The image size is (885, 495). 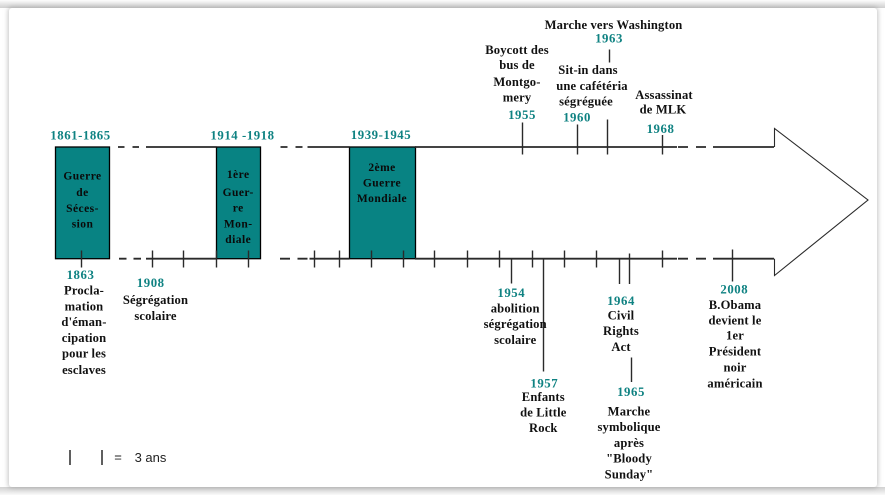 What do you see at coordinates (80, 136) in the screenshot?
I see `svg-text: 1861-1865` at bounding box center [80, 136].